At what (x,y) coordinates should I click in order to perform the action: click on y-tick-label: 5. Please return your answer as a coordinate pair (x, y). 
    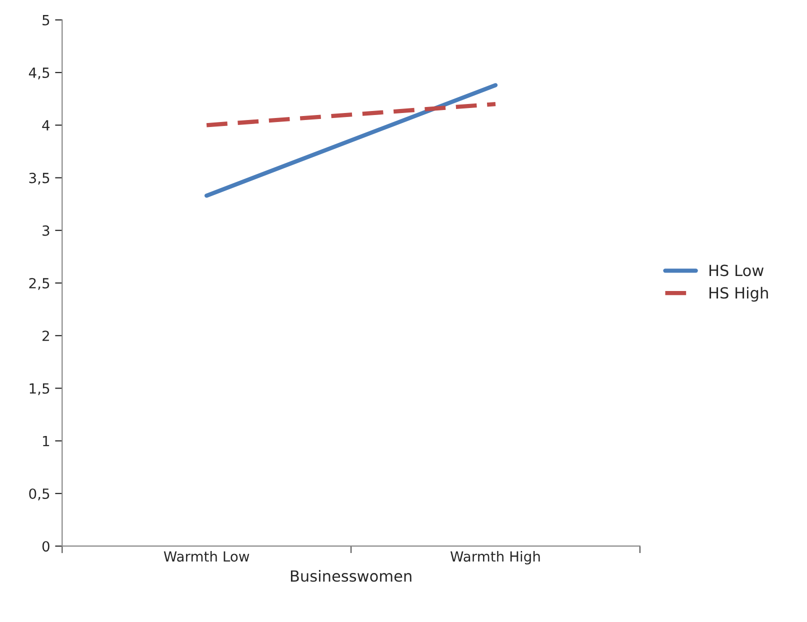
    Looking at the image, I should click on (46, 20).